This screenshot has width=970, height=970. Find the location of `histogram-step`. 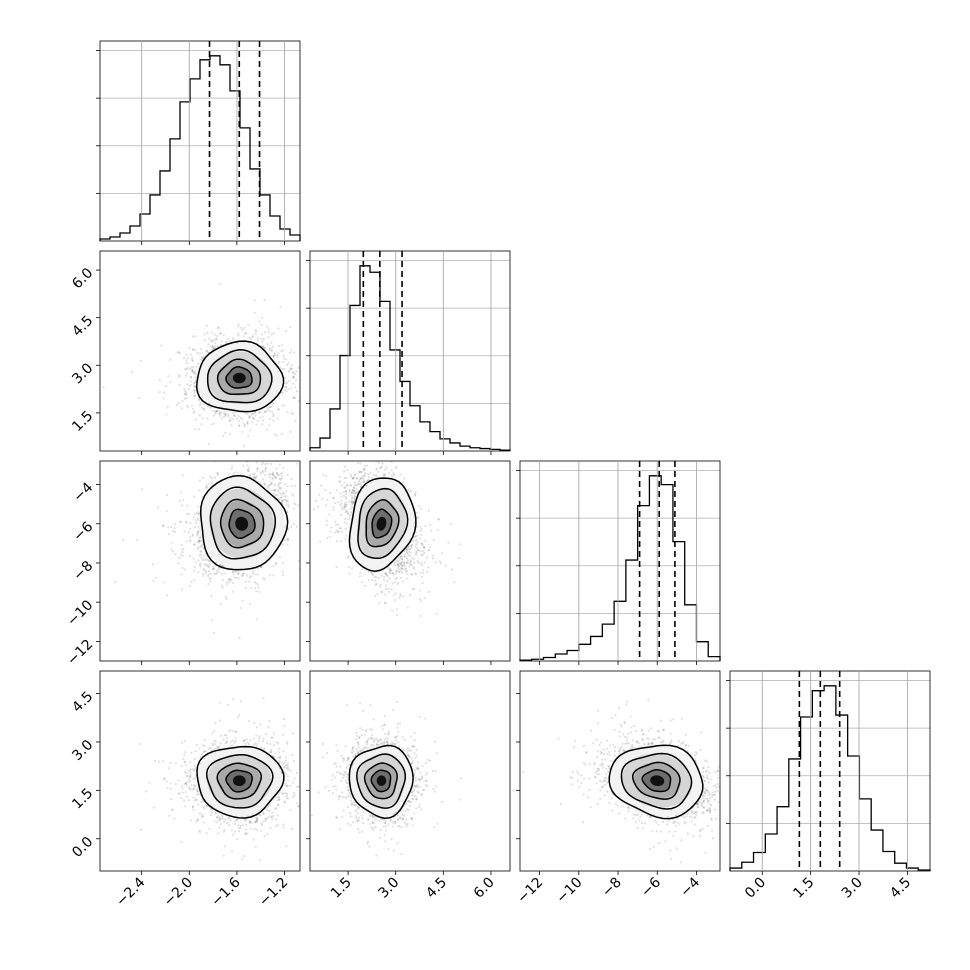

histogram-step is located at coordinates (830, 778).